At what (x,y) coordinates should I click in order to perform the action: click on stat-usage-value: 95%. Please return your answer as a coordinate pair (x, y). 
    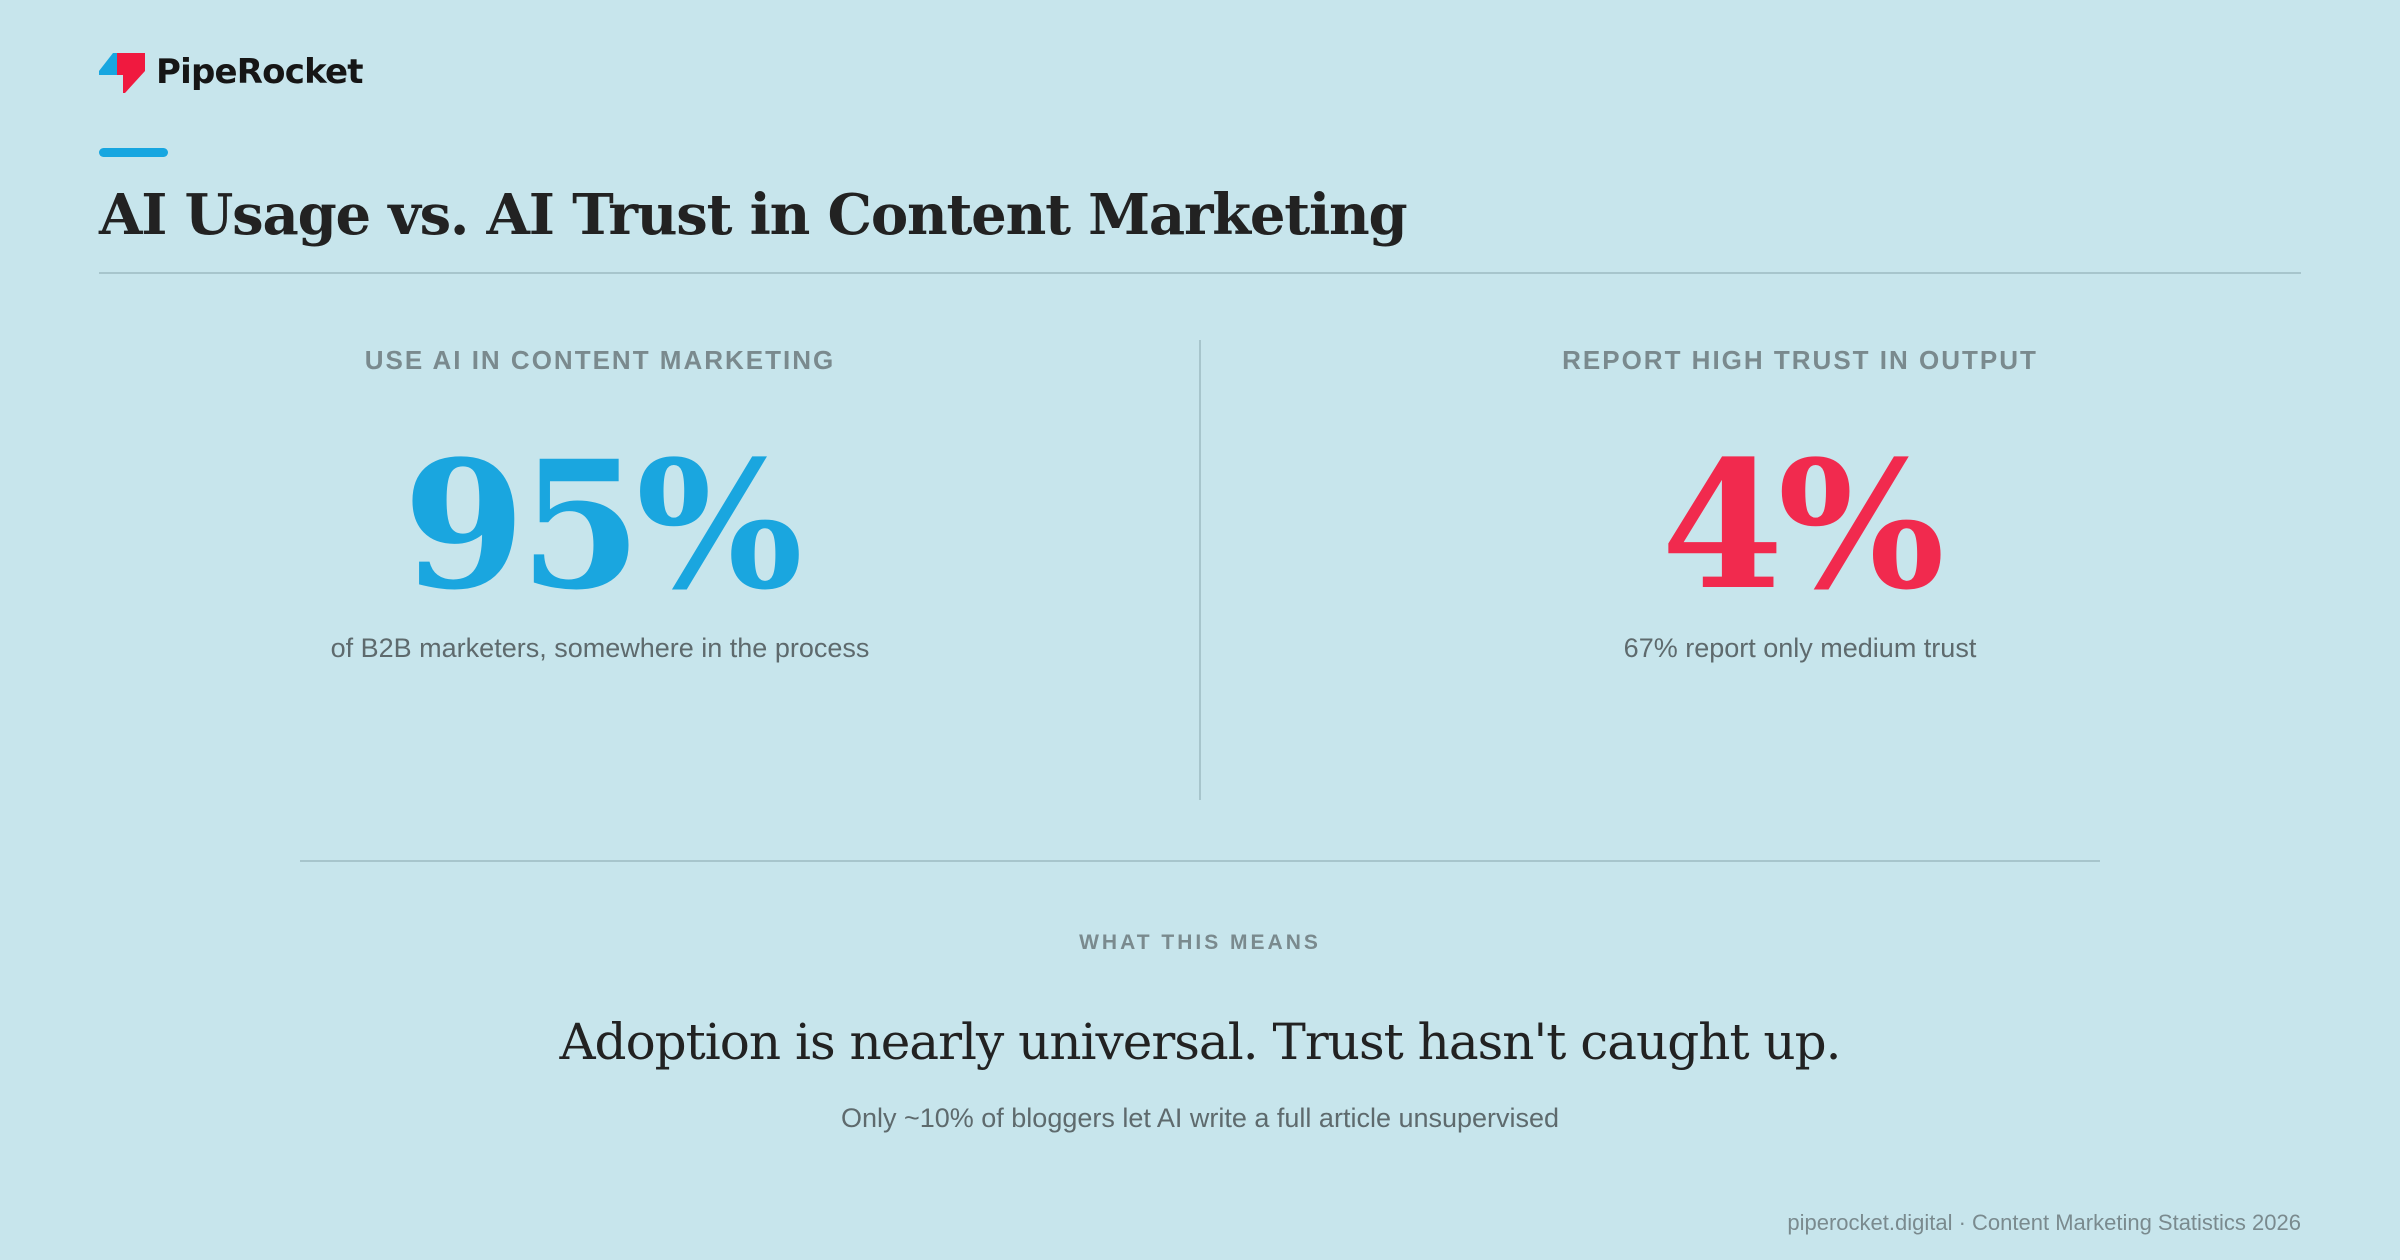
    Looking at the image, I should click on (602, 525).